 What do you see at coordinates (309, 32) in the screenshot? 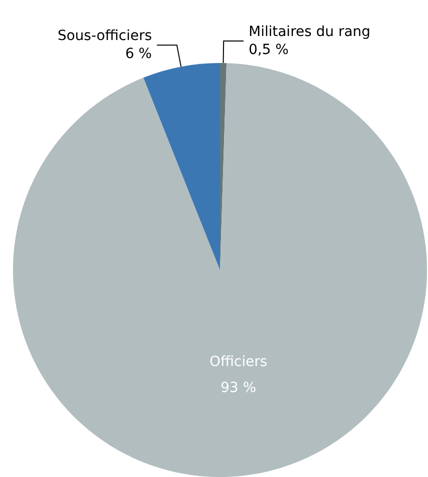
I see `slice-label: Militaires du rang` at bounding box center [309, 32].